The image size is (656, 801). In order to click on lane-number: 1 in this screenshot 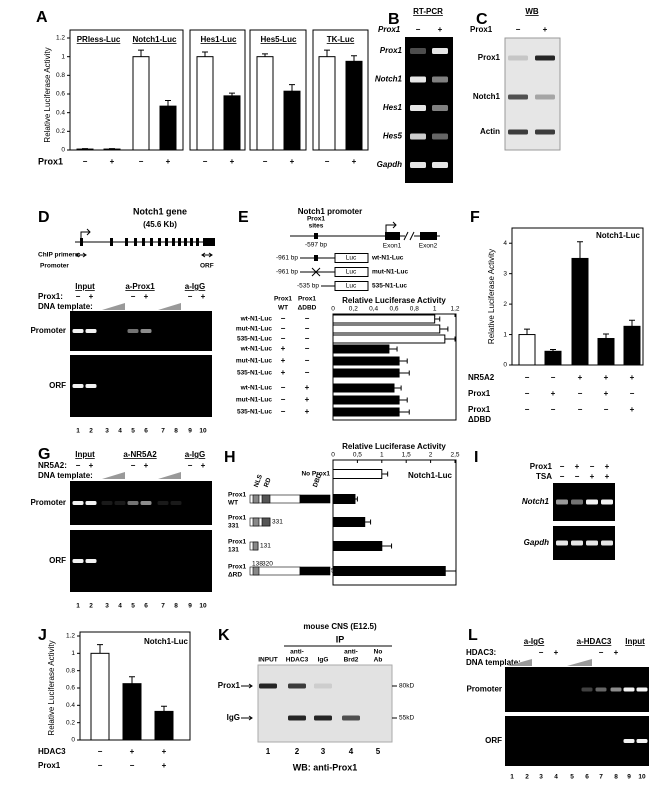, I will do `click(78, 431)`.